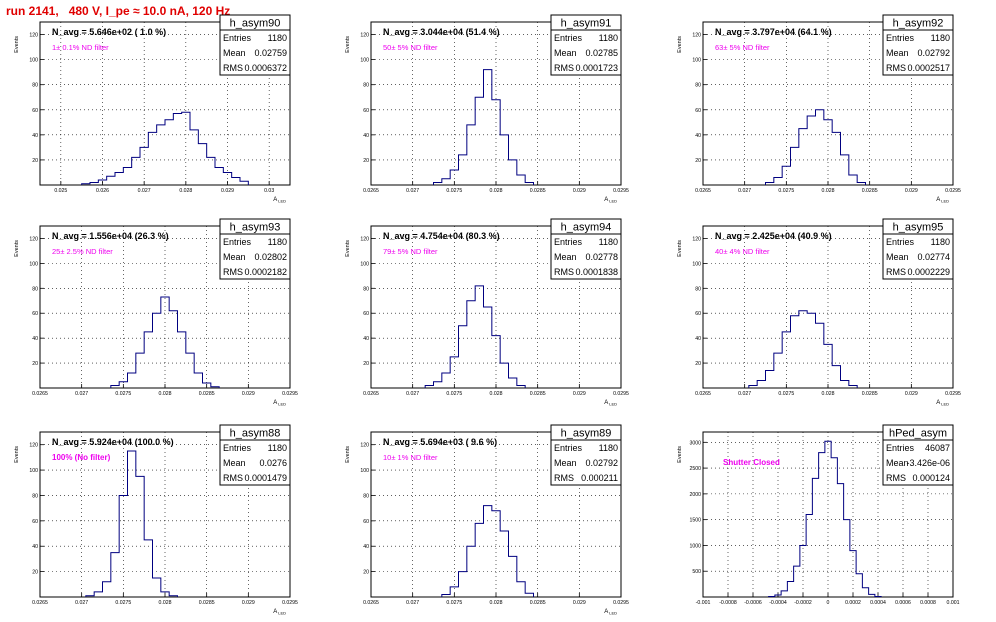 This screenshot has width=996, height=622. I want to click on x-tick-label: 0, so click(828, 603).